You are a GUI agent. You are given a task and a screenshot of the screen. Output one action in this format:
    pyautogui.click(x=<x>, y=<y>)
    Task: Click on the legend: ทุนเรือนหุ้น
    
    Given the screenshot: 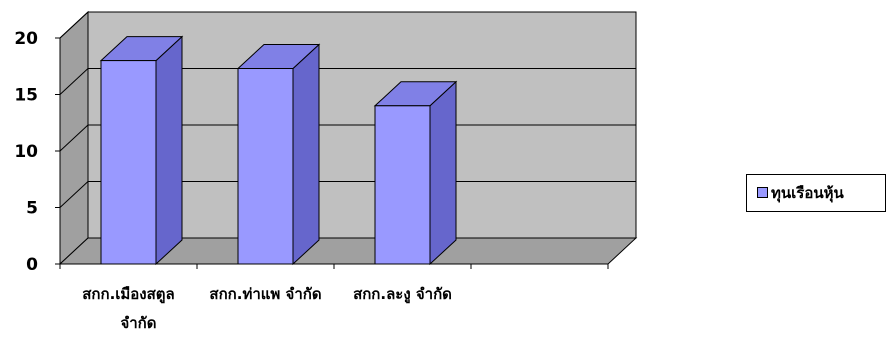 What is the action you would take?
    pyautogui.click(x=816, y=193)
    